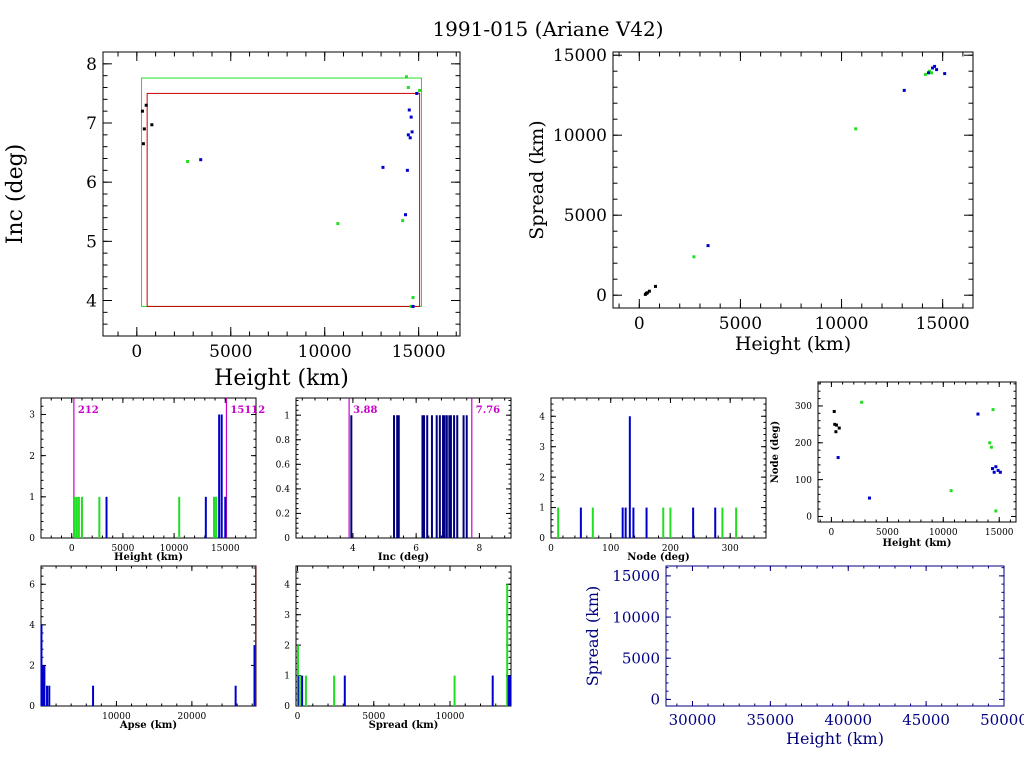 The image size is (1024, 772). I want to click on marker-label: 15112, so click(247, 410).